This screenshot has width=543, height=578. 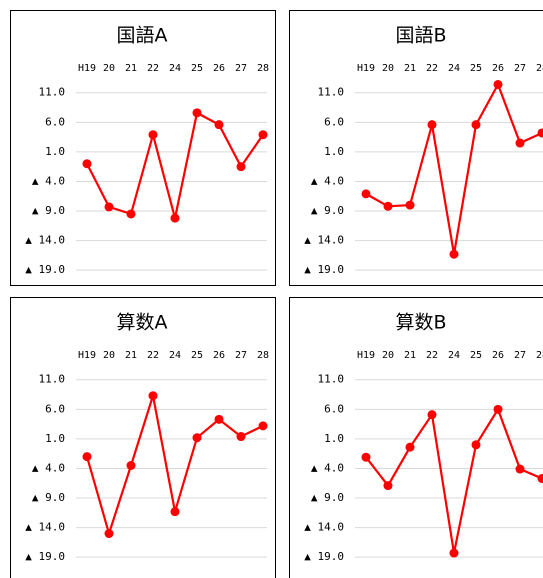 I want to click on chart-title: 算数B, so click(x=420, y=323).